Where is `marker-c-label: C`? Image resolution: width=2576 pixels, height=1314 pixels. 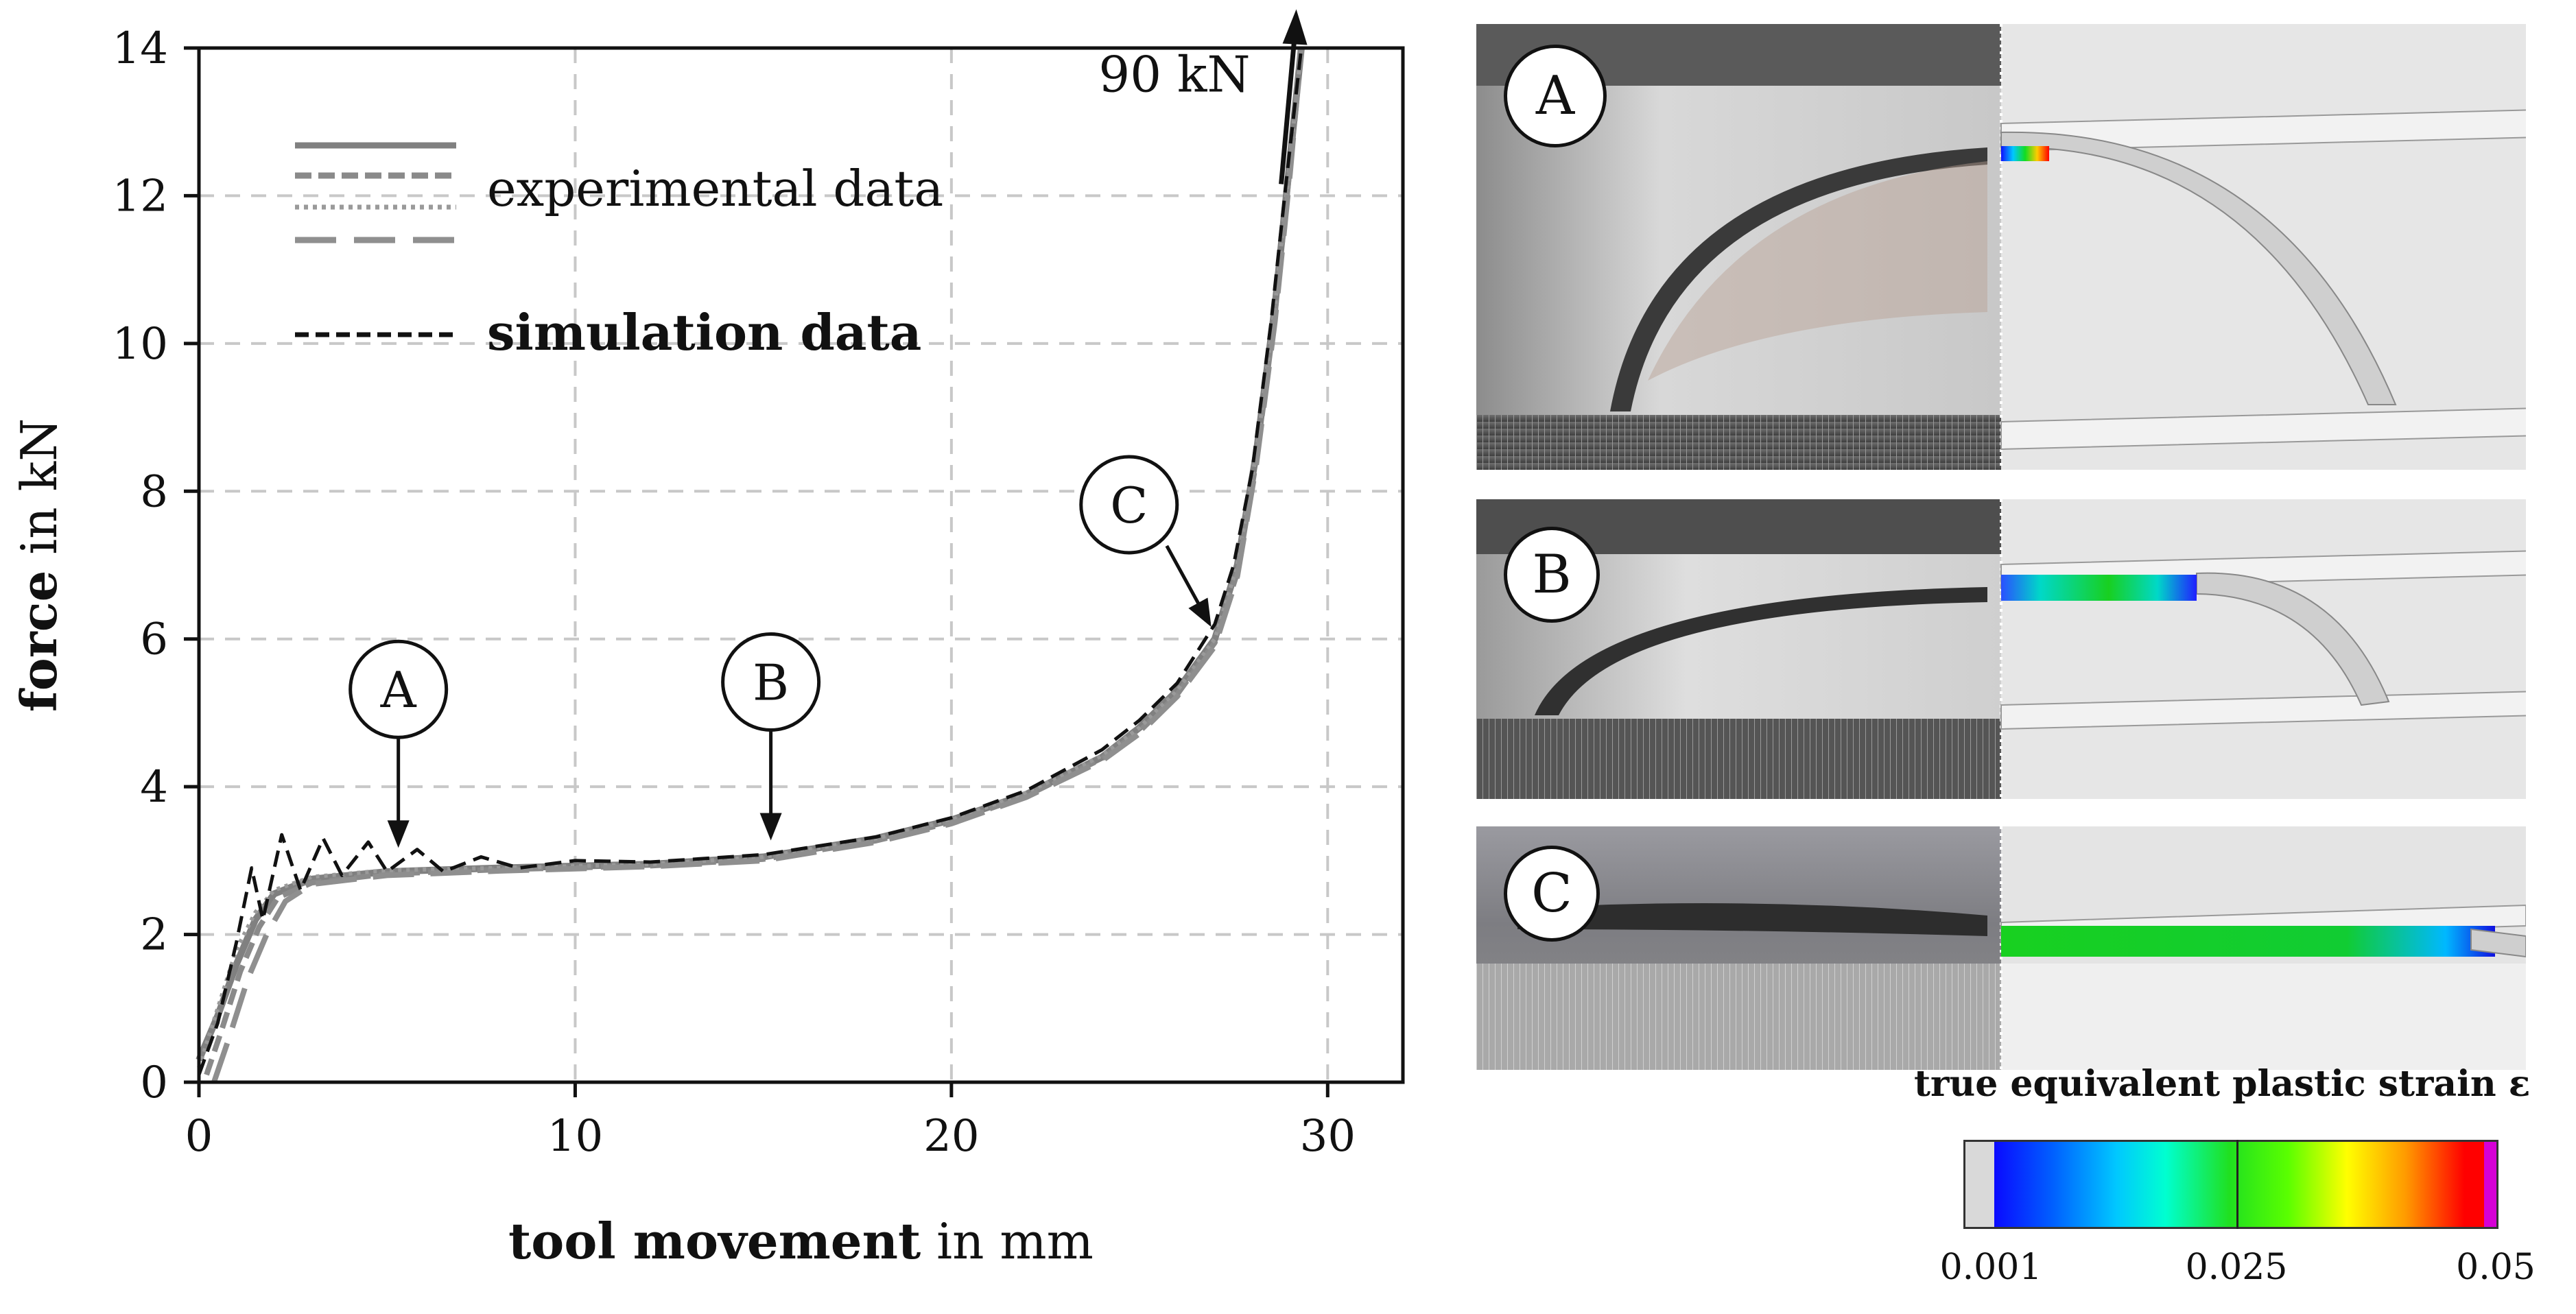
marker-c-label: C is located at coordinates (1129, 505).